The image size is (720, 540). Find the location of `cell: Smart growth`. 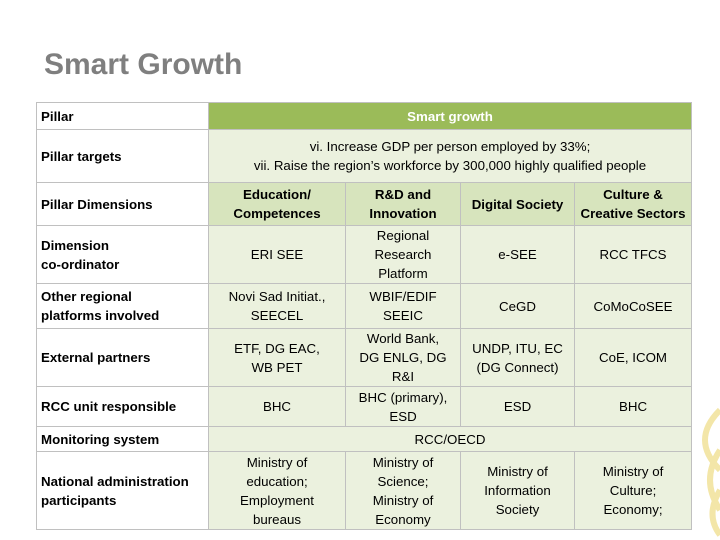

cell: Smart growth is located at coordinates (450, 116).